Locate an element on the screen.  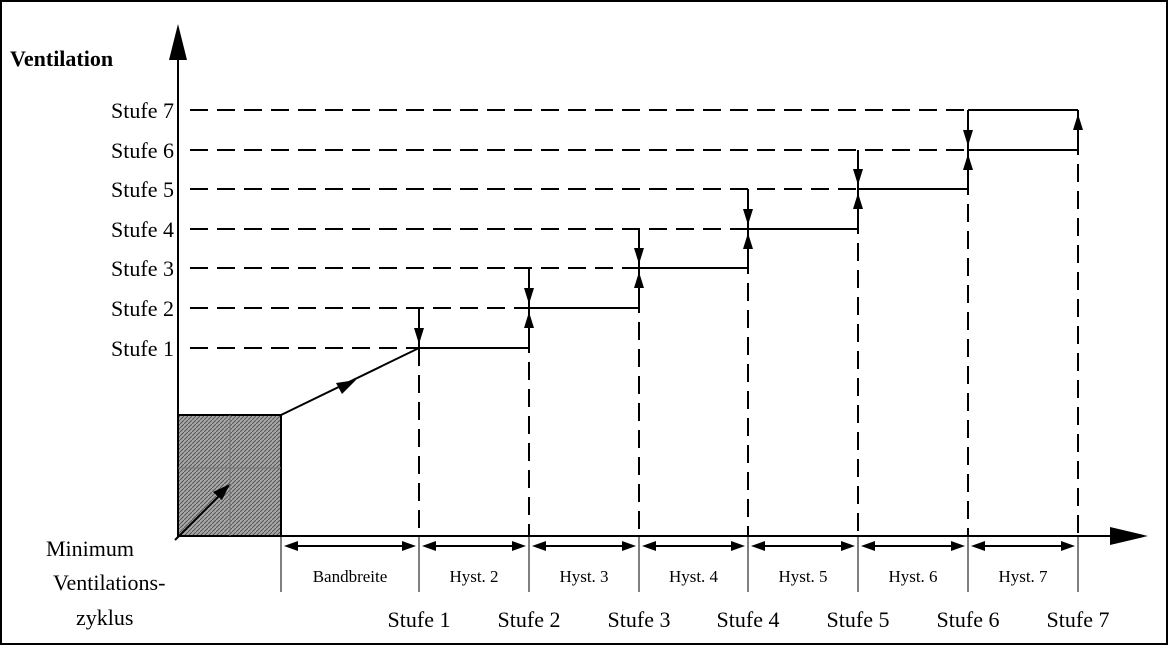
y-axis-arrowhead is located at coordinates (178, 42).